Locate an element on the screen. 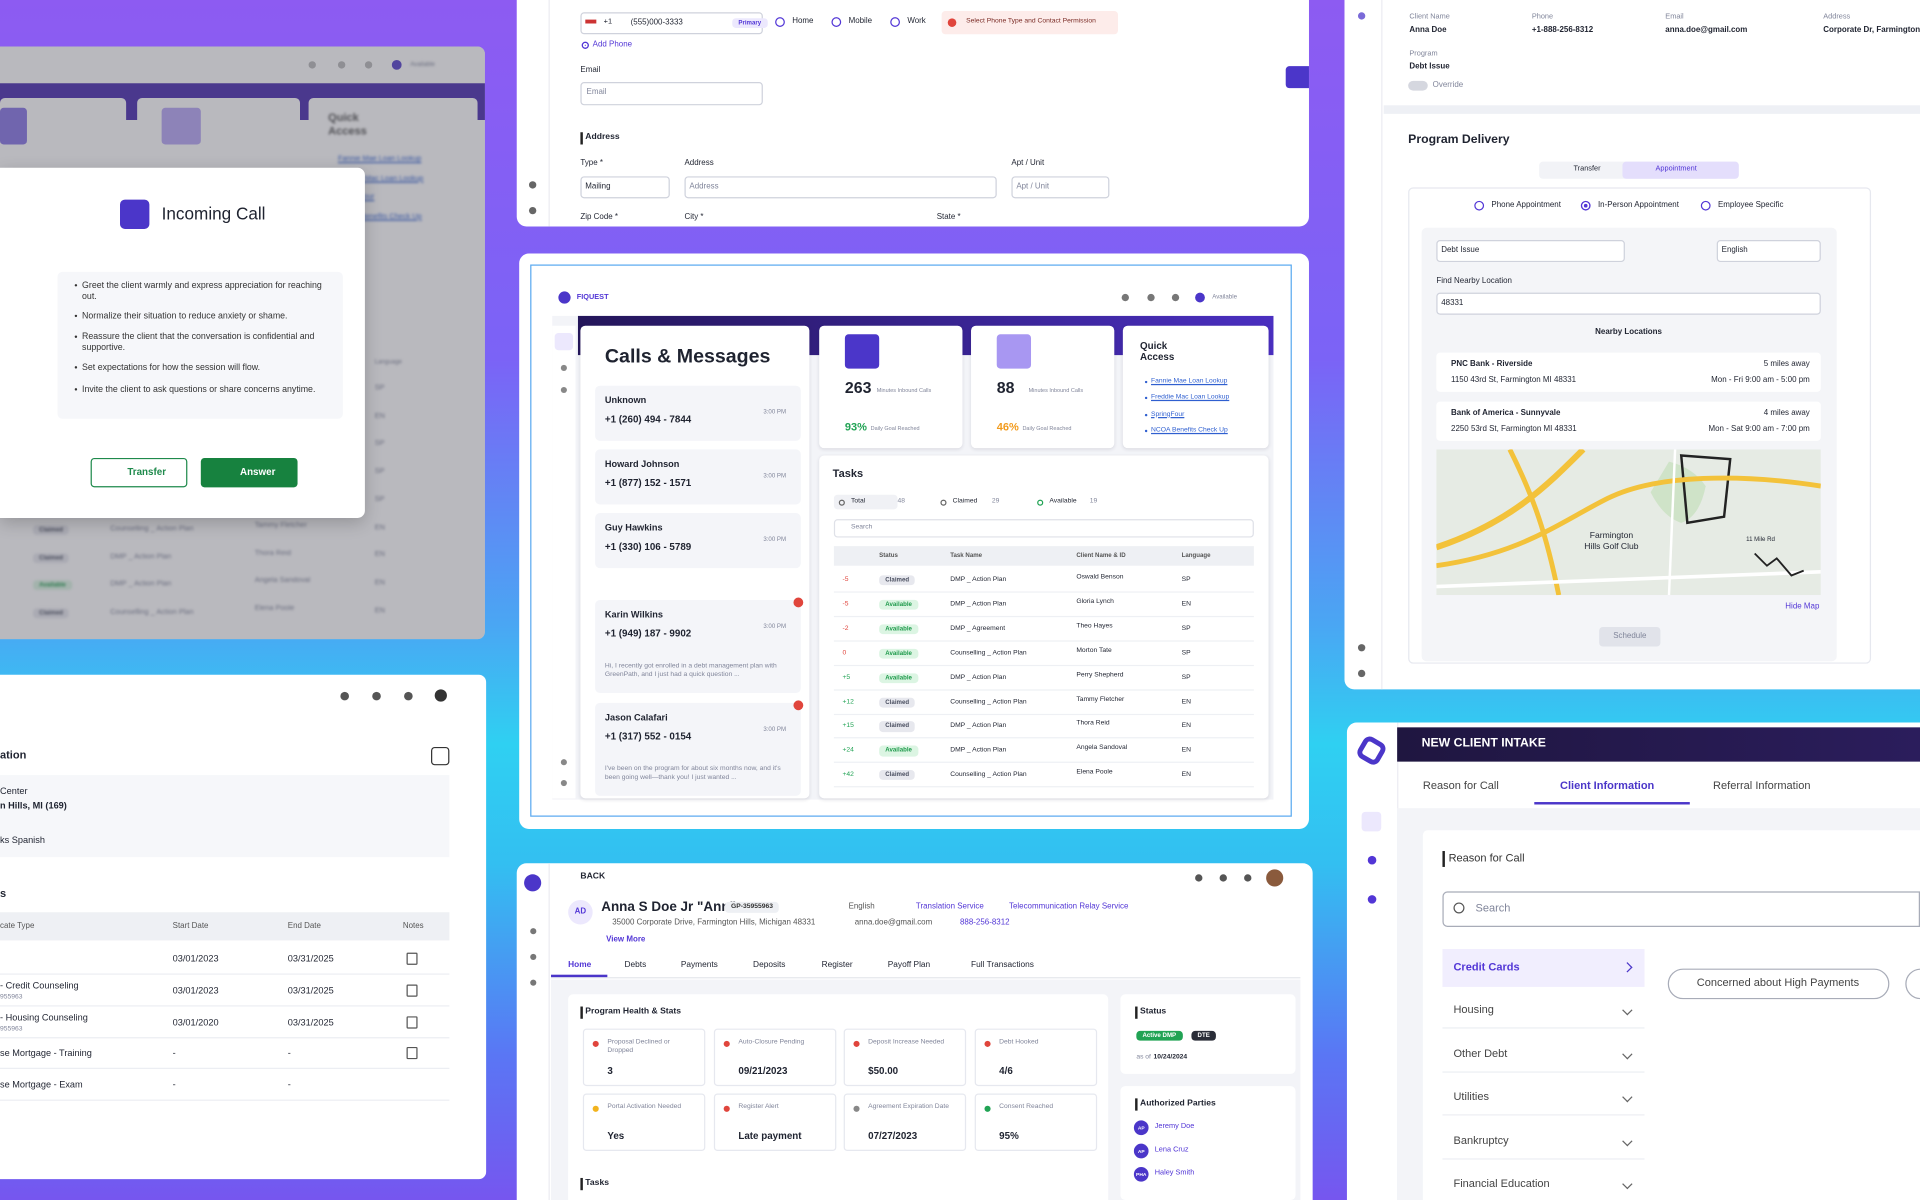 This screenshot has width=1920, height=1200. add-phone: Add Phone is located at coordinates (612, 44).